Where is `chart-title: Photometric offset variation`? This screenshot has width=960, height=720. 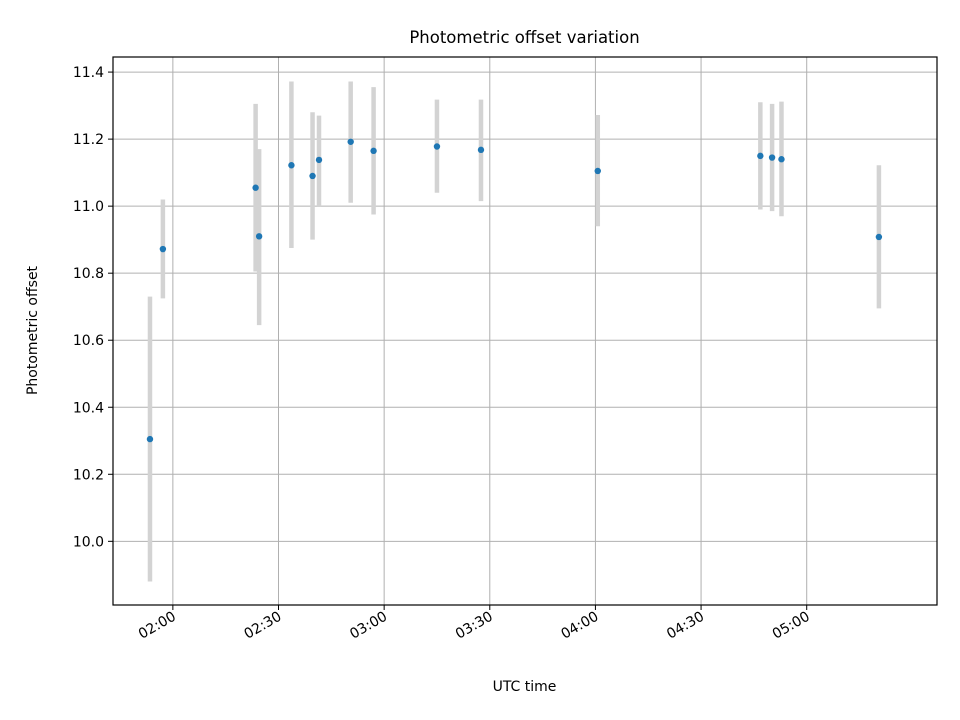 chart-title: Photometric offset variation is located at coordinates (524, 37).